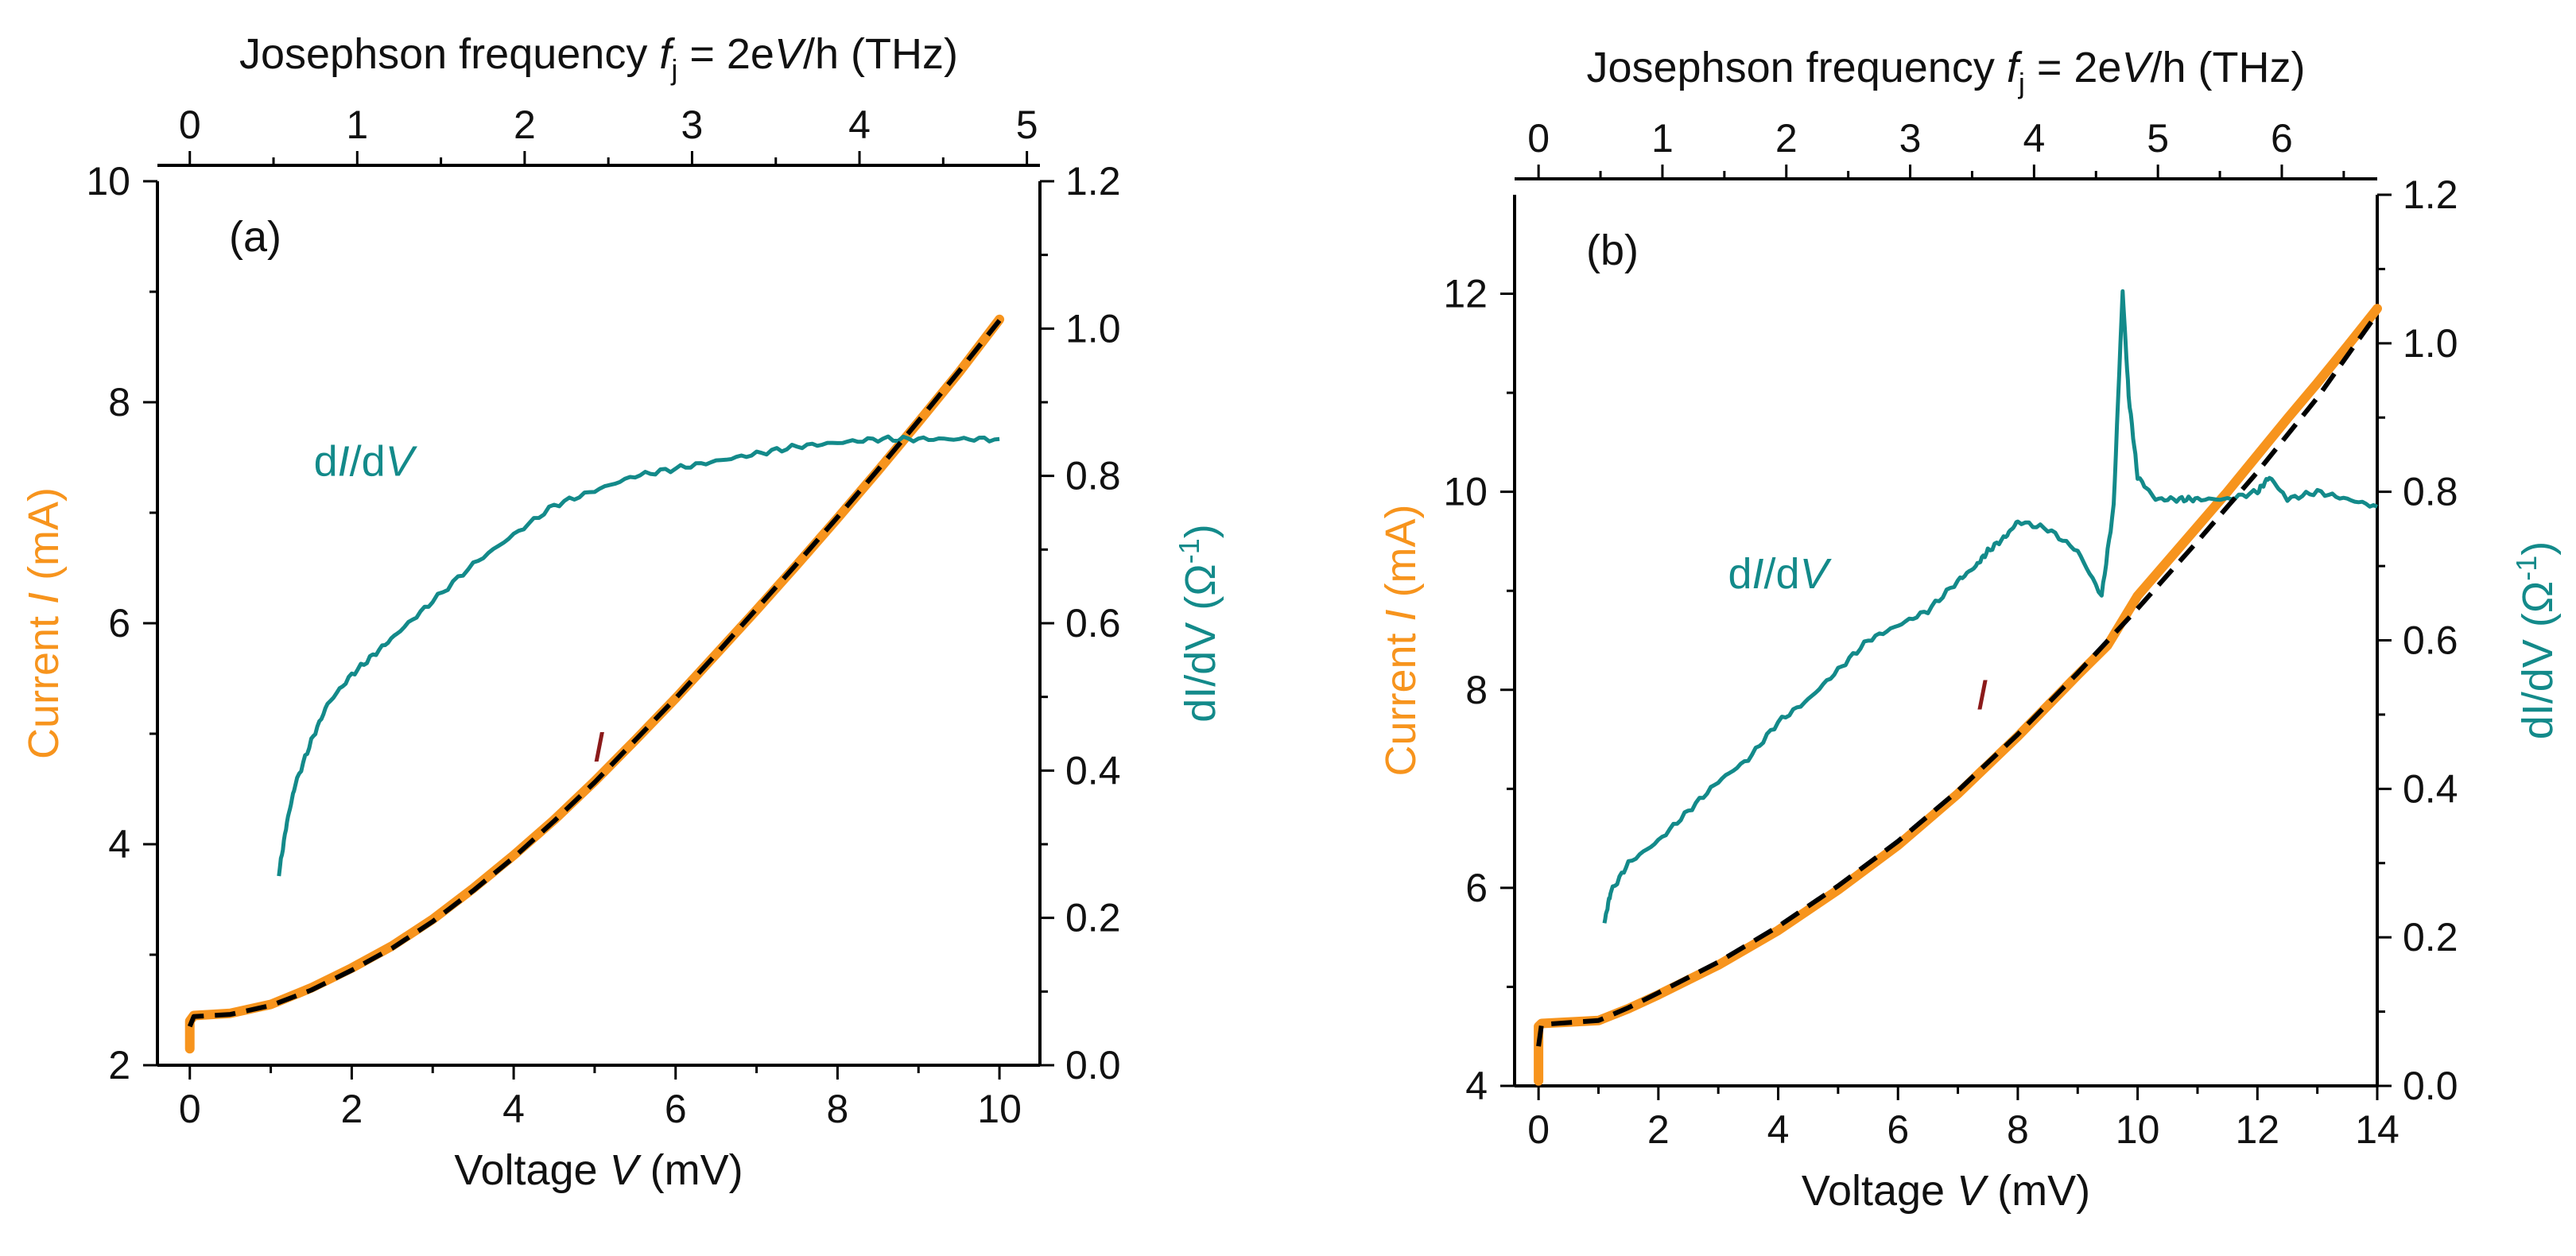 This screenshot has height=1256, width=2576. What do you see at coordinates (639, 655) in the screenshot?
I see `didv-series-line` at bounding box center [639, 655].